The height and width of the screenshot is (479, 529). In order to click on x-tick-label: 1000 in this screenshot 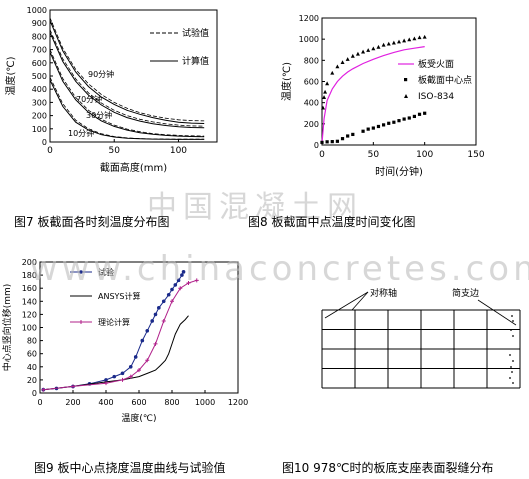, I will do `click(205, 402)`.